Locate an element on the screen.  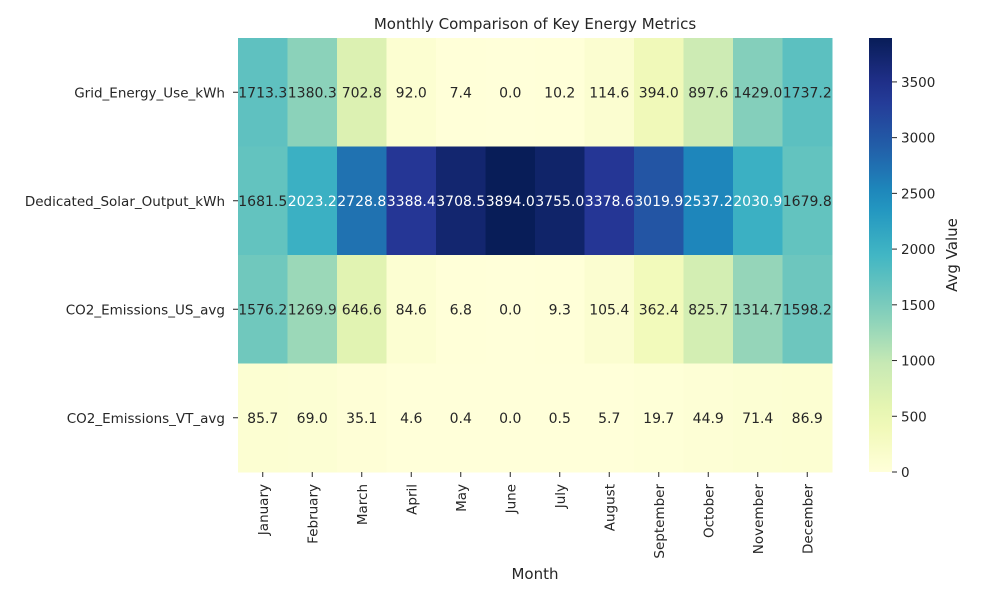
cell-value-label: 71.4 is located at coordinates (757, 419).